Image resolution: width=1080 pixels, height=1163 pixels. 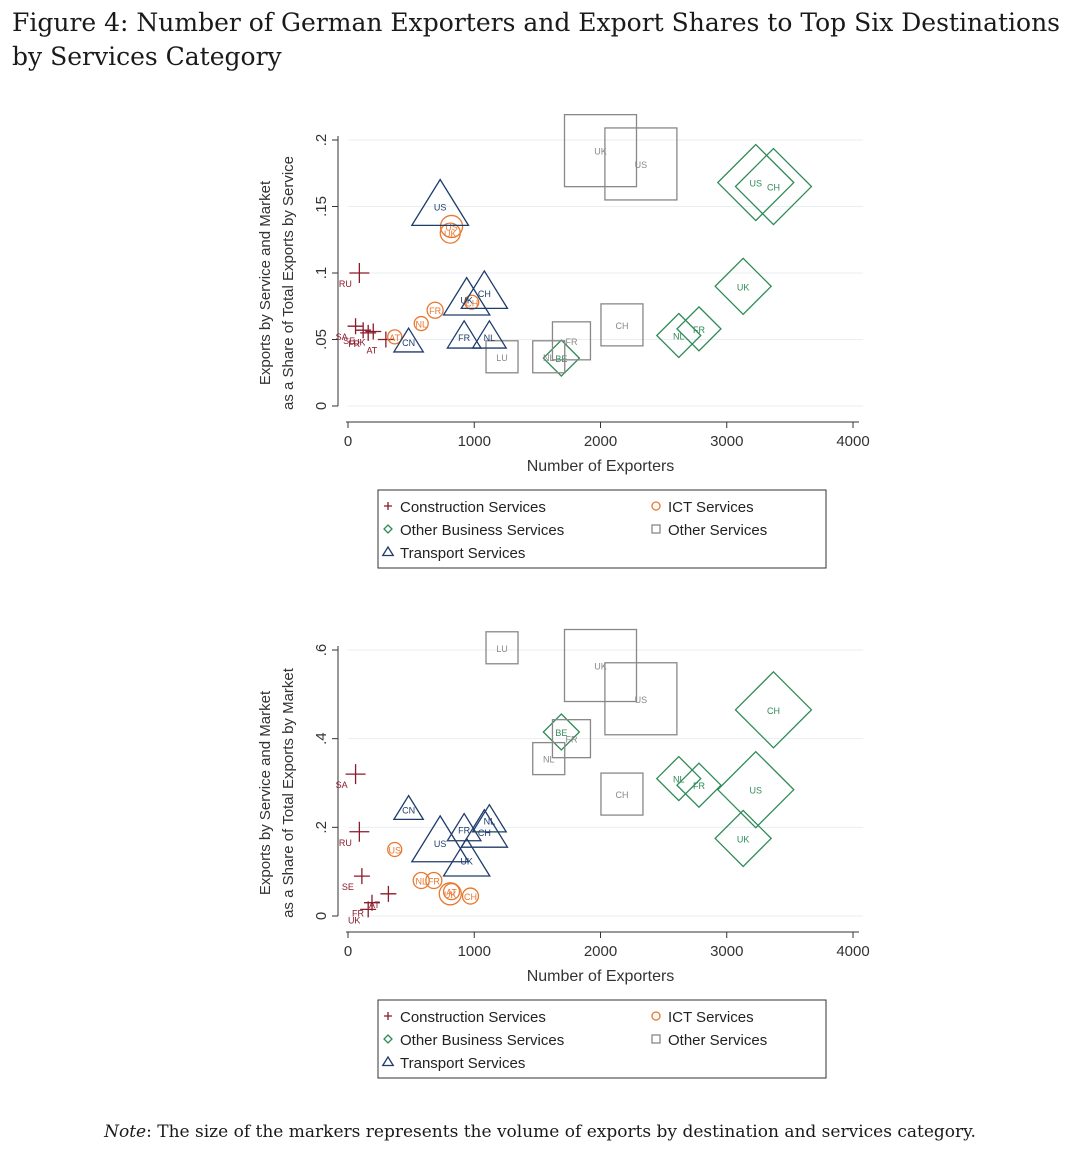 What do you see at coordinates (711, 507) in the screenshot?
I see `legend-label-ict: ICT Services` at bounding box center [711, 507].